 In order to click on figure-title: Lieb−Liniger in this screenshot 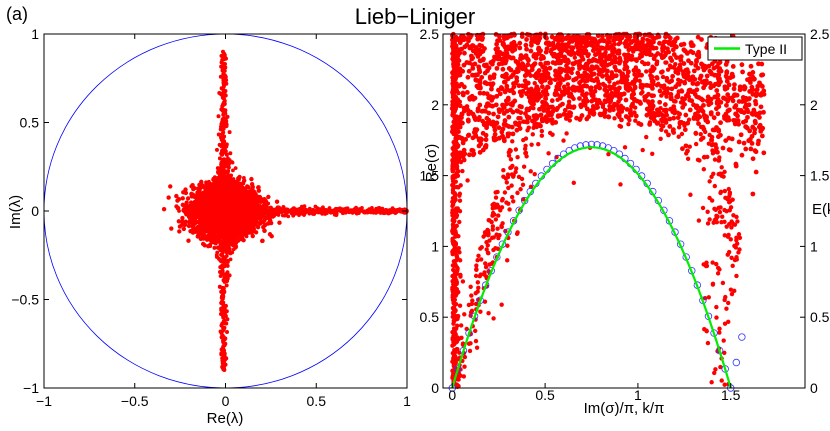, I will do `click(415, 16)`.